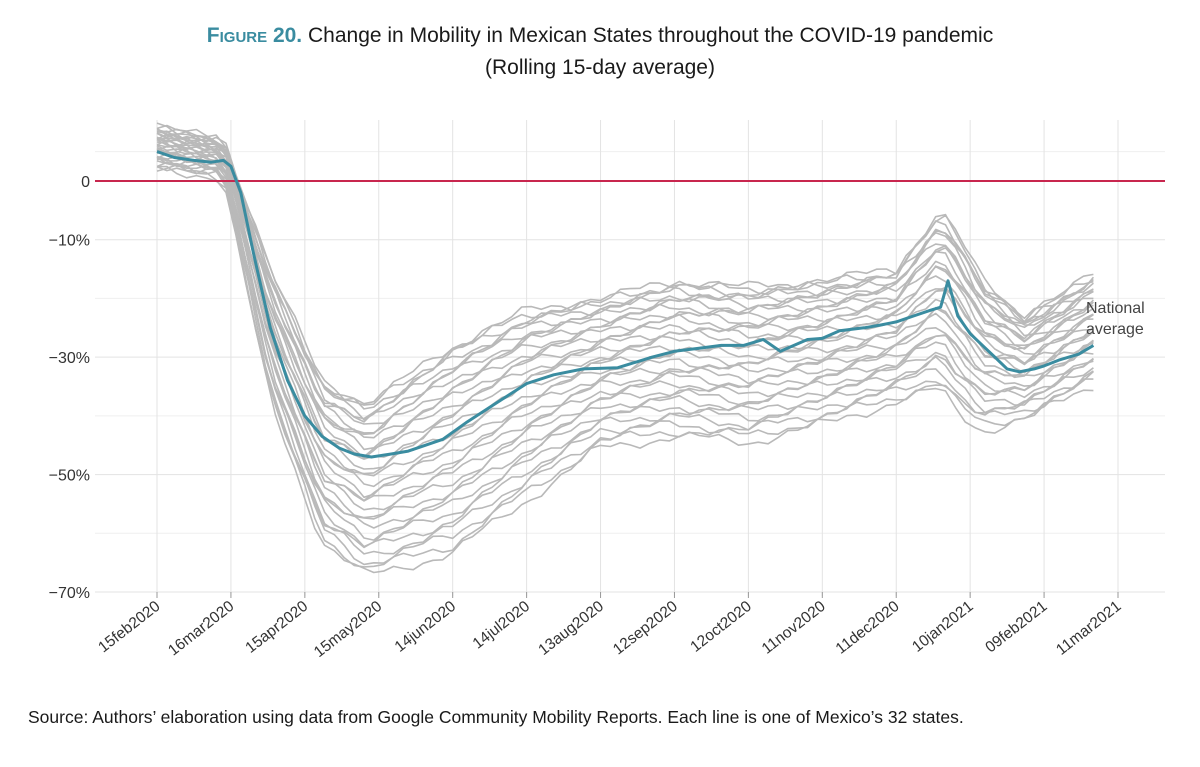  I want to click on x-tick-label: 10jan2021, so click(943, 627).